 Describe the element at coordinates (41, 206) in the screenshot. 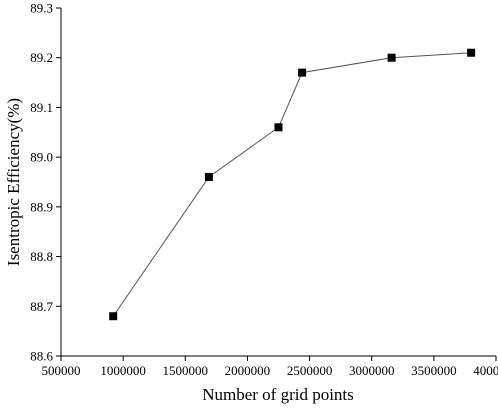

I see `y-tick-label: 88.9` at that location.